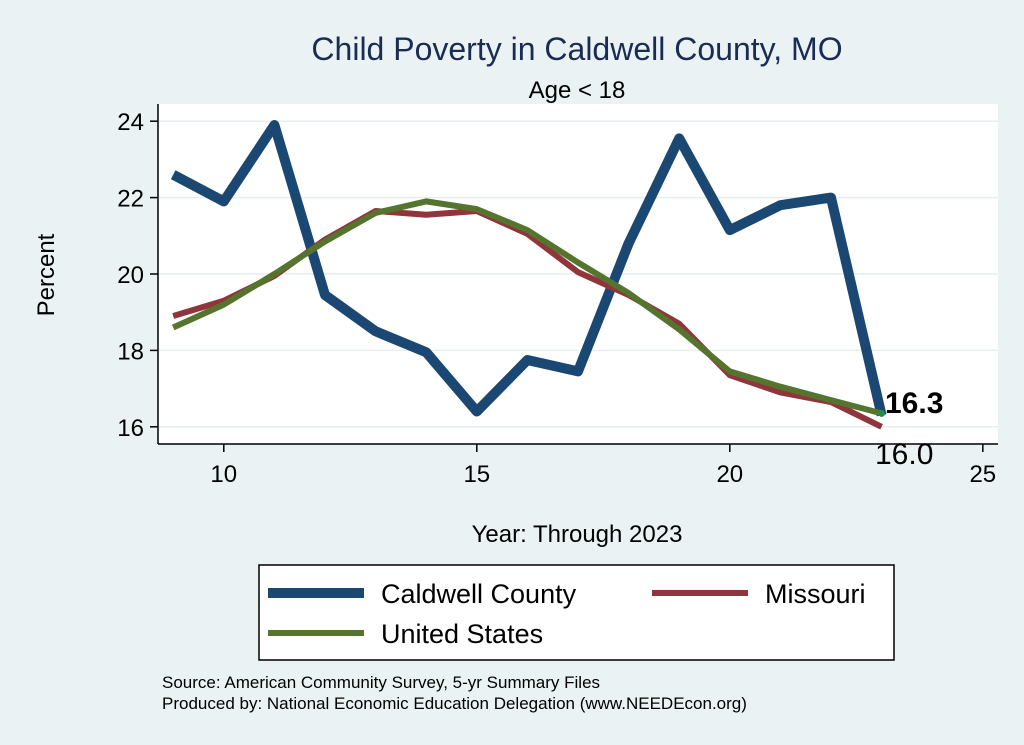 Image resolution: width=1024 pixels, height=745 pixels. What do you see at coordinates (46, 274) in the screenshot?
I see `y-axis-title: Percent` at bounding box center [46, 274].